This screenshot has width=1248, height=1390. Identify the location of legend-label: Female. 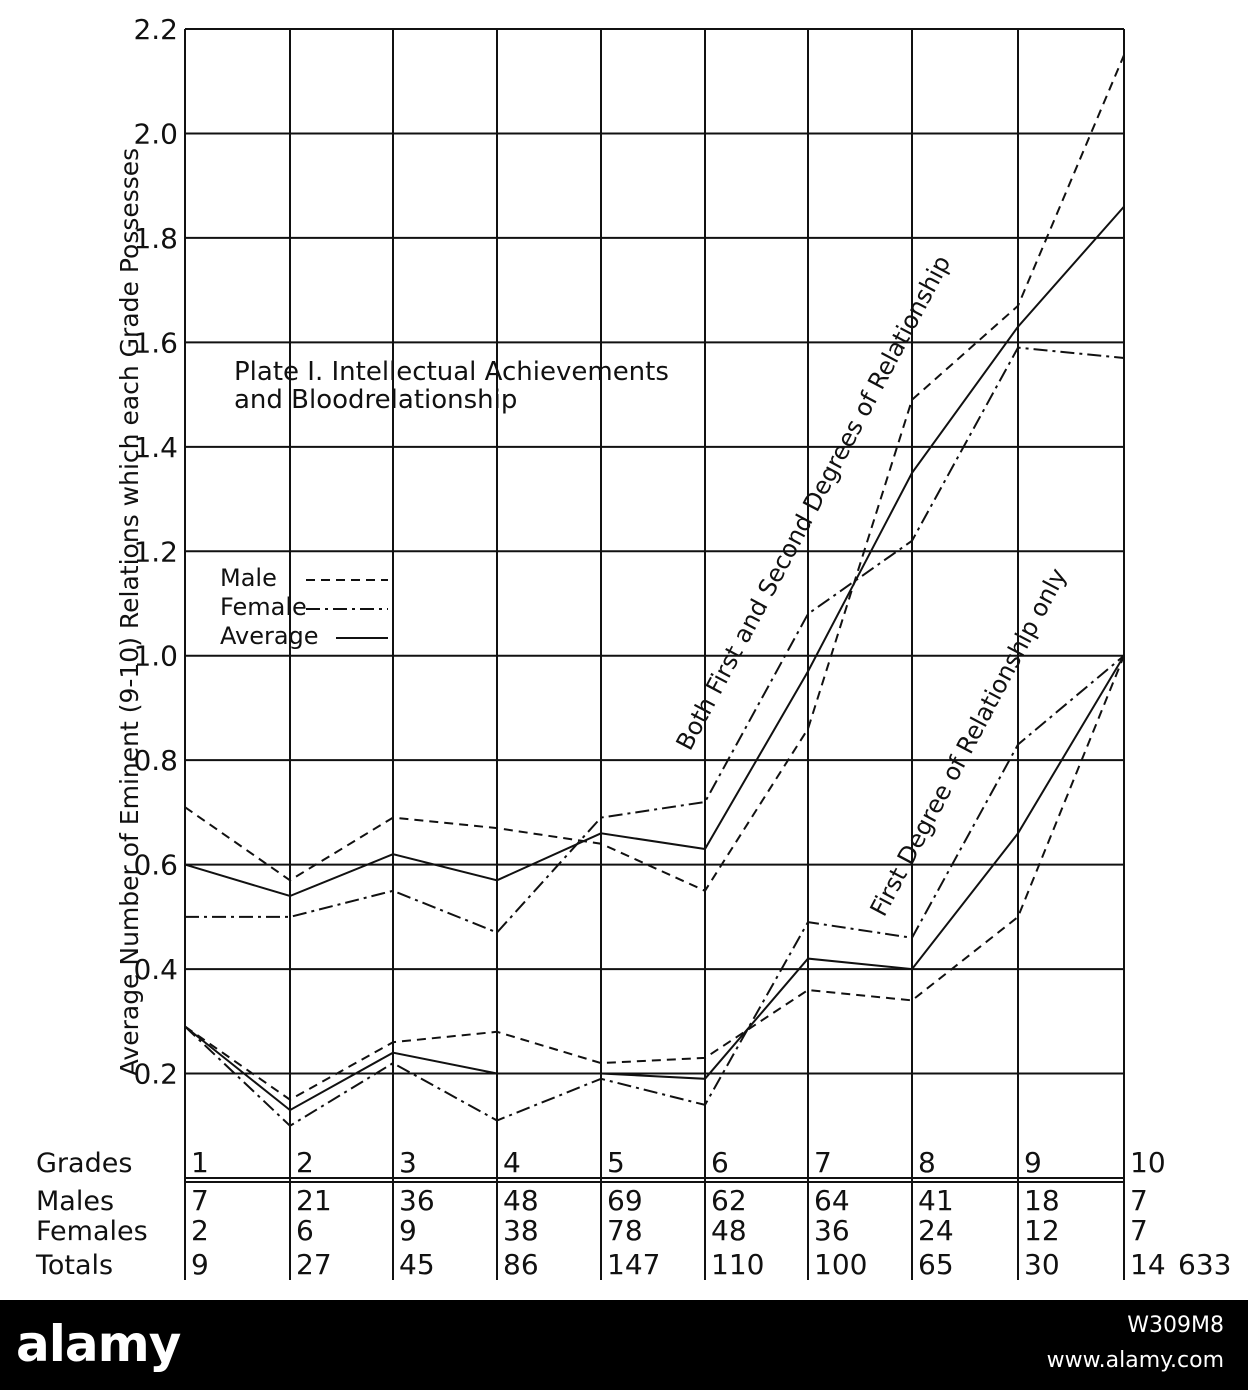
(263, 607).